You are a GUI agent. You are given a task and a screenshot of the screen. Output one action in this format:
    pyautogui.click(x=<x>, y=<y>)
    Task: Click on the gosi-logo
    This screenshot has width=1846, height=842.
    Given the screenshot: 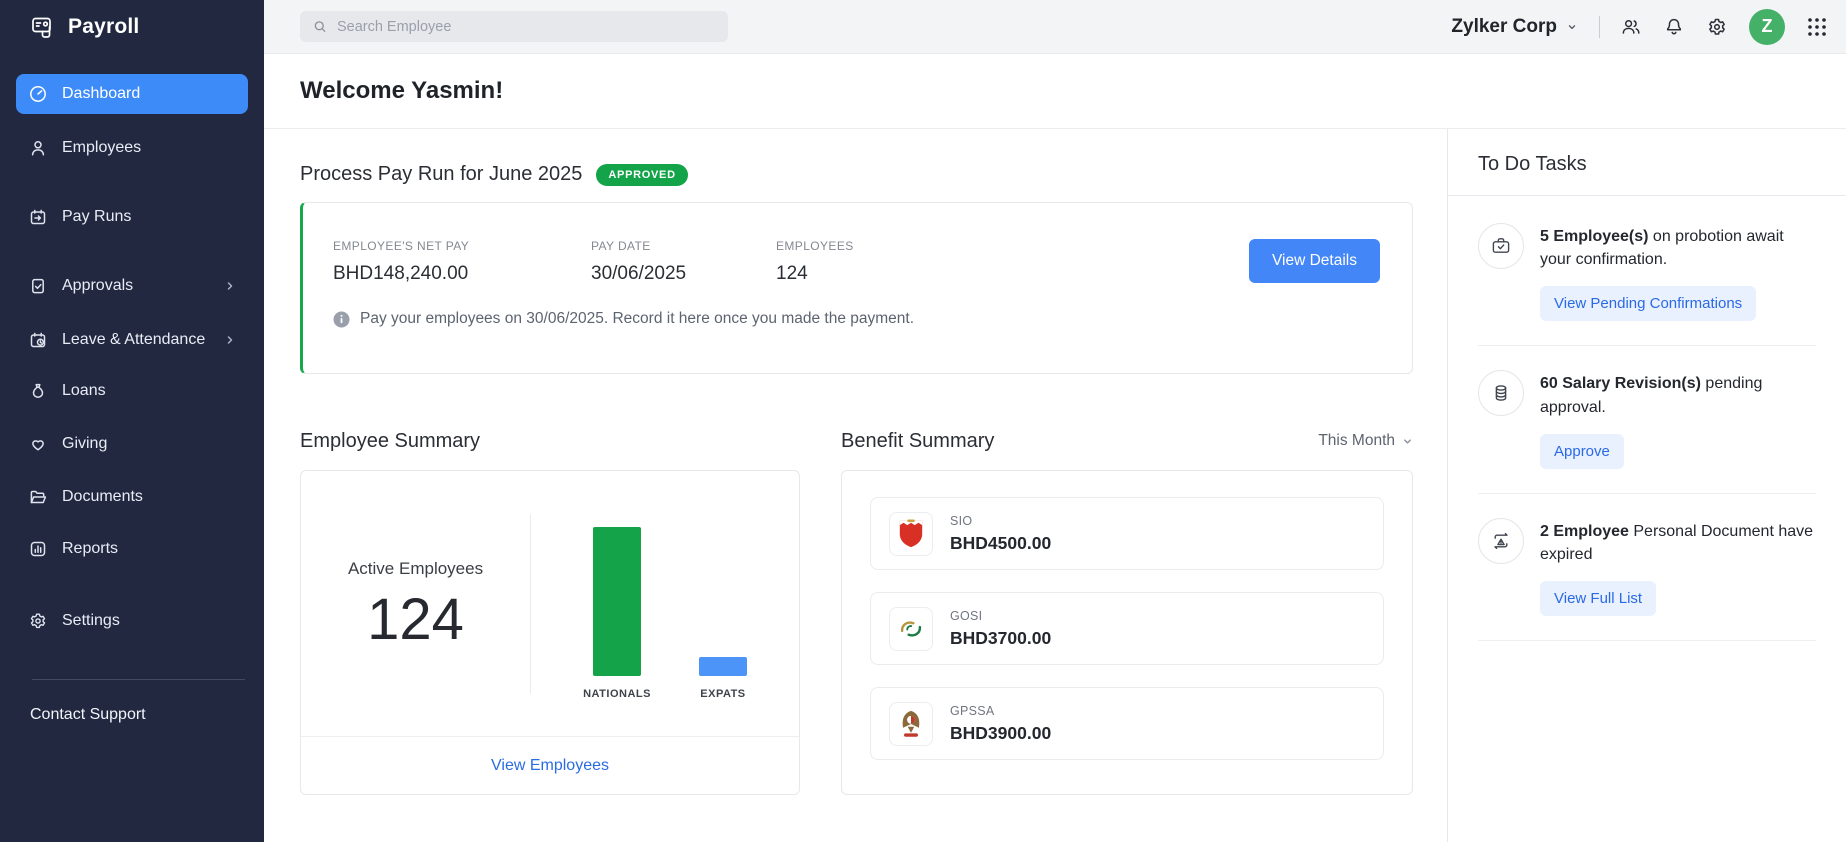 What is the action you would take?
    pyautogui.click(x=911, y=628)
    